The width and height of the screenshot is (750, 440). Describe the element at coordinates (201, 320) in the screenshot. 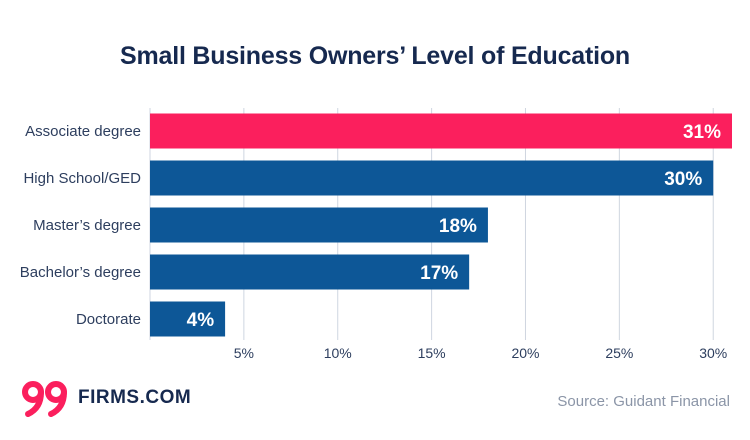

I see `bar-value-label: 4%` at that location.